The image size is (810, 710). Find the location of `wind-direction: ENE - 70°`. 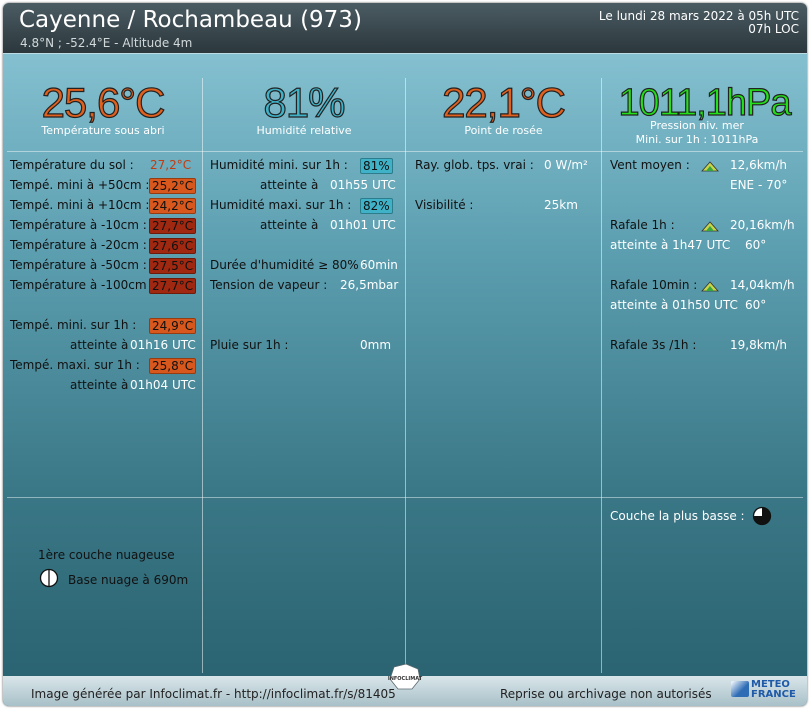

wind-direction: ENE - 70° is located at coordinates (759, 185).